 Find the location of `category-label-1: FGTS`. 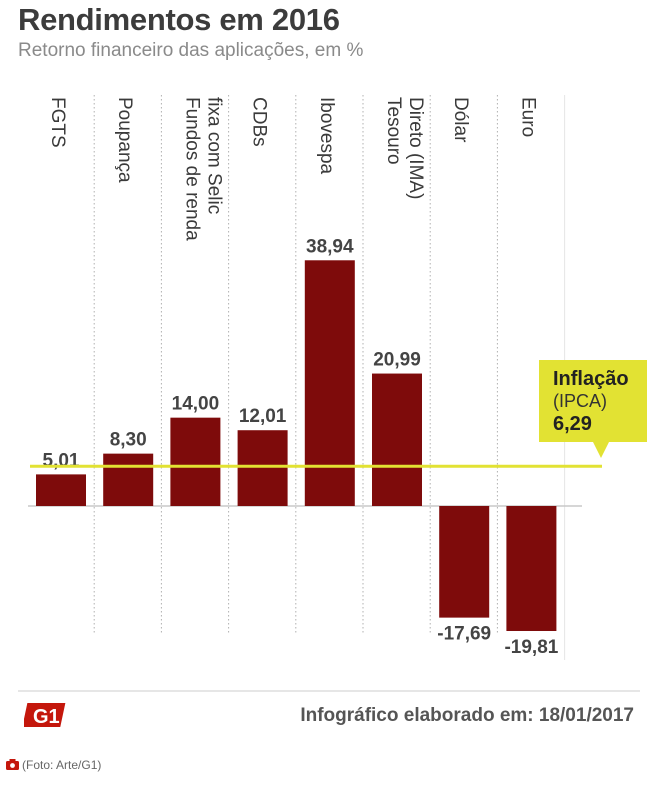

category-label-1: FGTS is located at coordinates (57, 122).